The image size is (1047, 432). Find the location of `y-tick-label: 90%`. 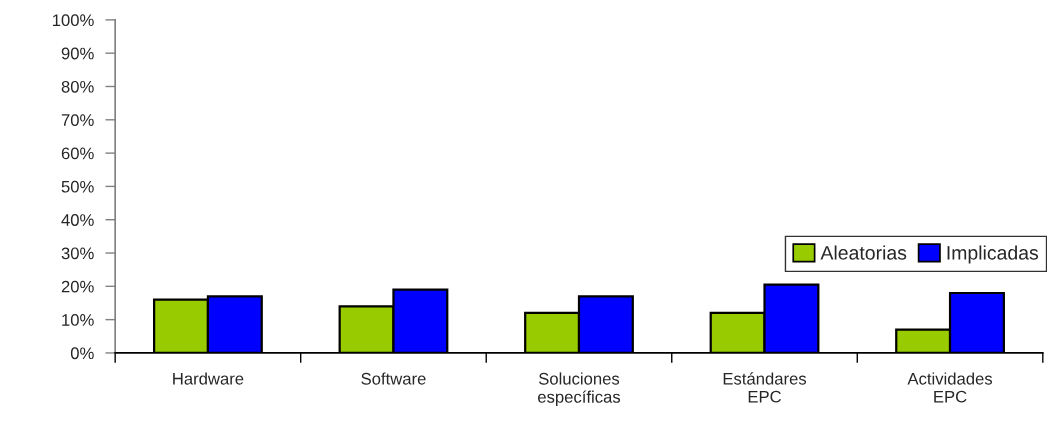

y-tick-label: 90% is located at coordinates (77, 53).